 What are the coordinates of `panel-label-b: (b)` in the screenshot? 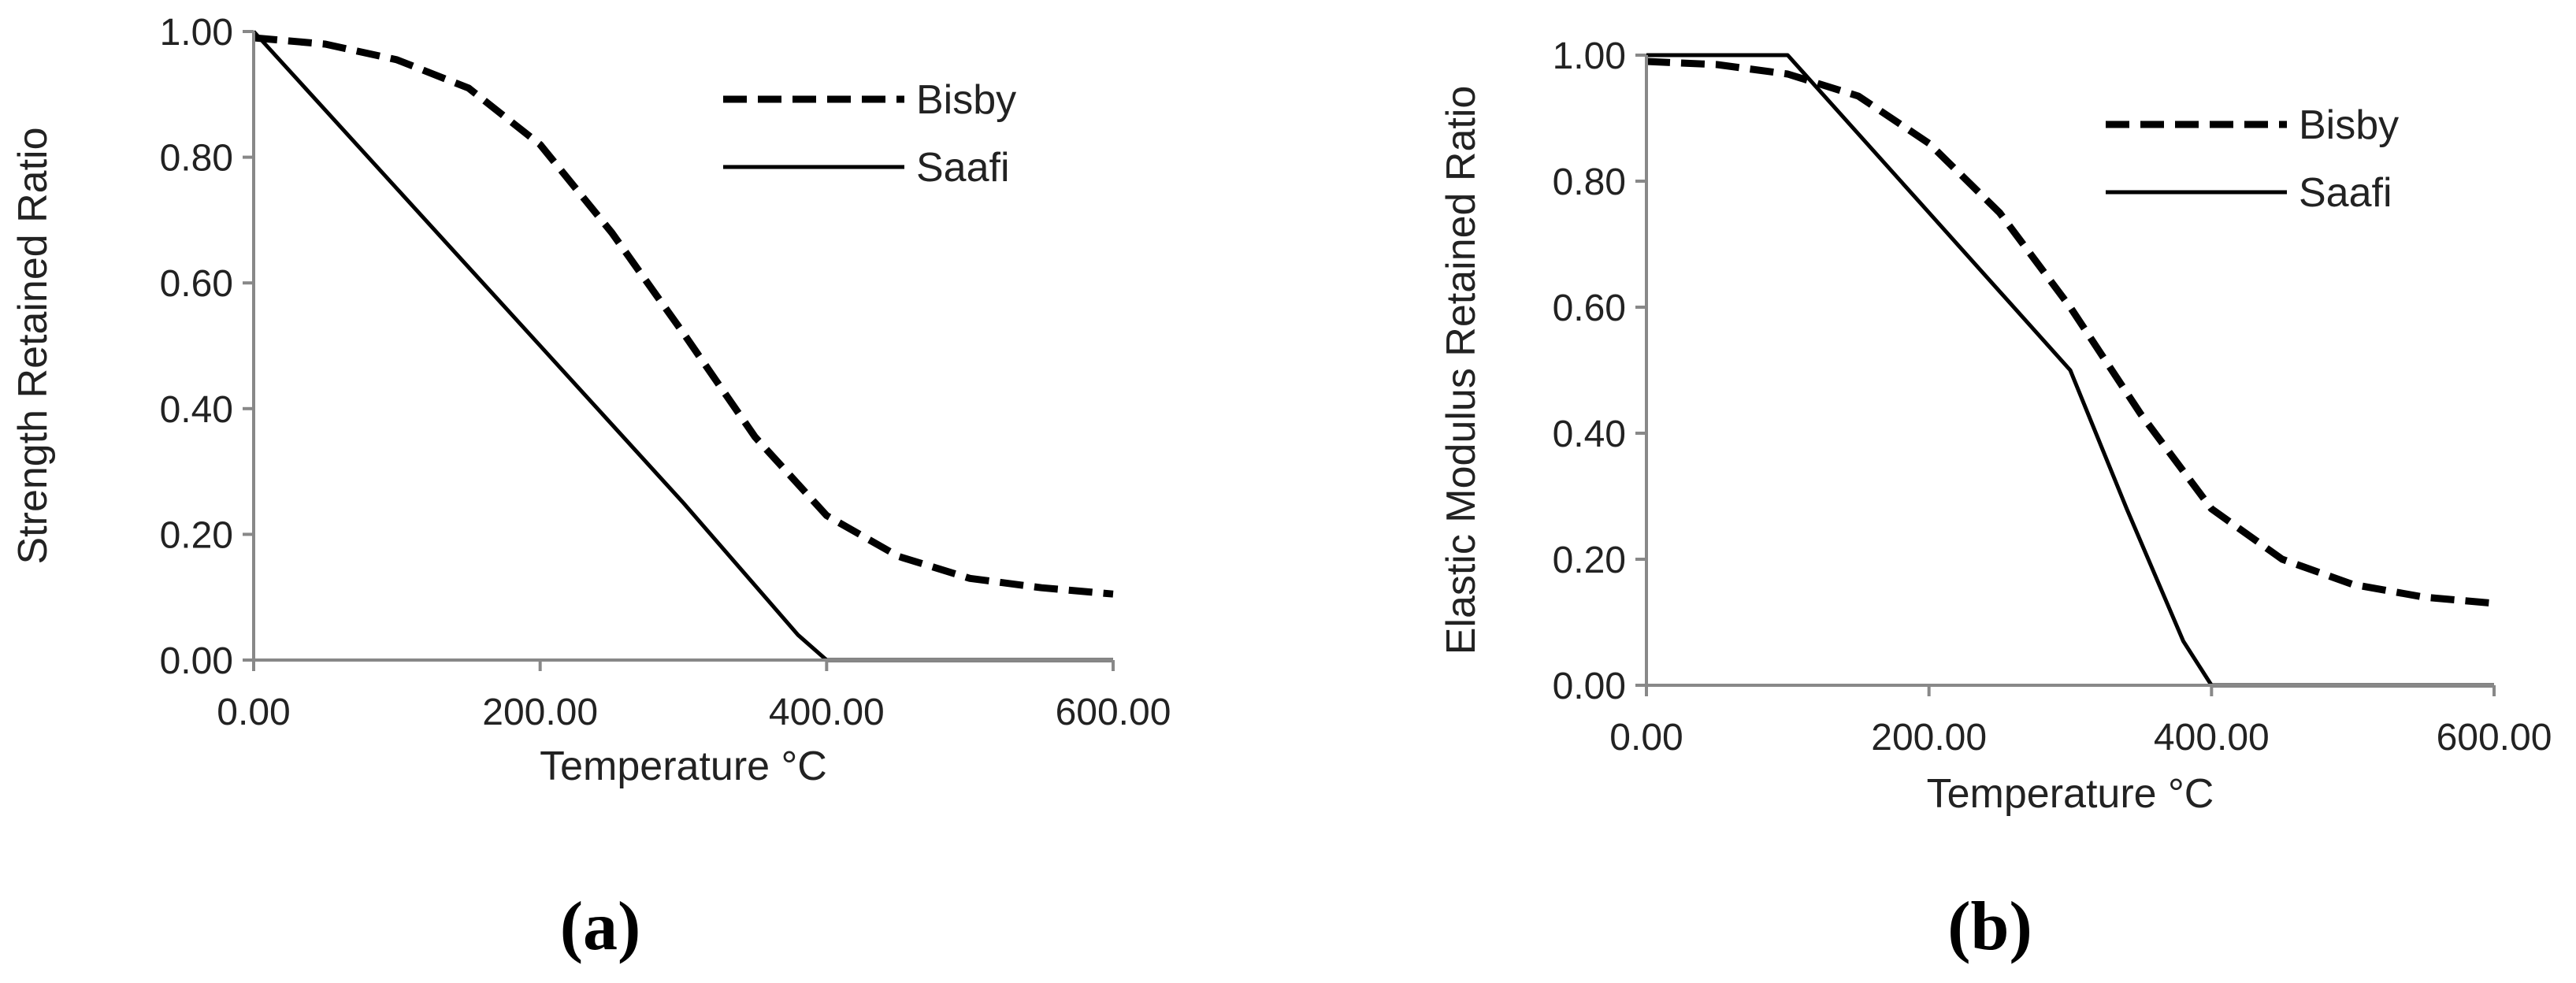 It's located at (1989, 926).